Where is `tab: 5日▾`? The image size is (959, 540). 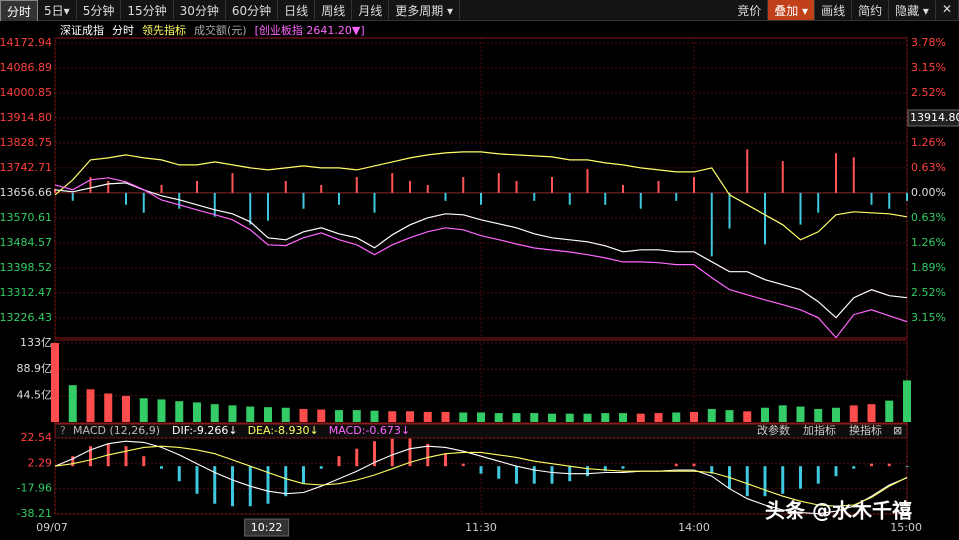 tab: 5日▾ is located at coordinates (57, 10).